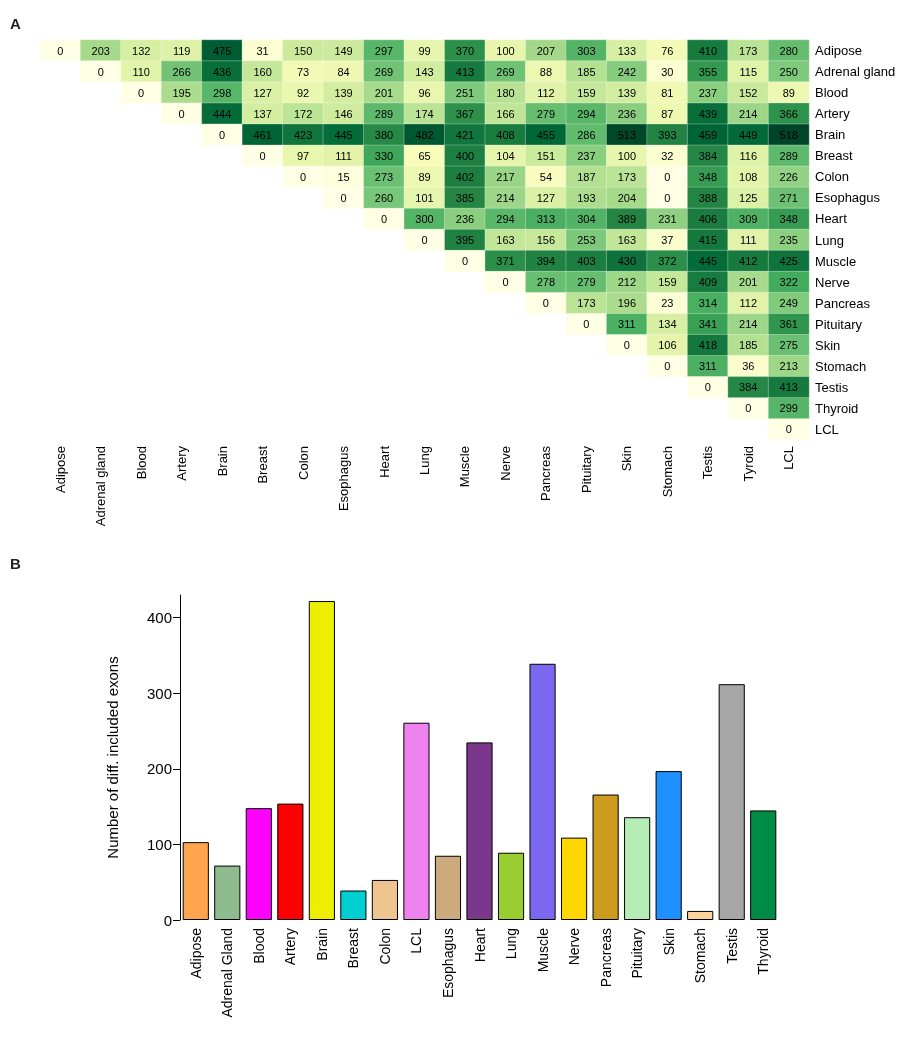  Describe the element at coordinates (586, 50) in the screenshot. I see `data-label: 303` at that location.